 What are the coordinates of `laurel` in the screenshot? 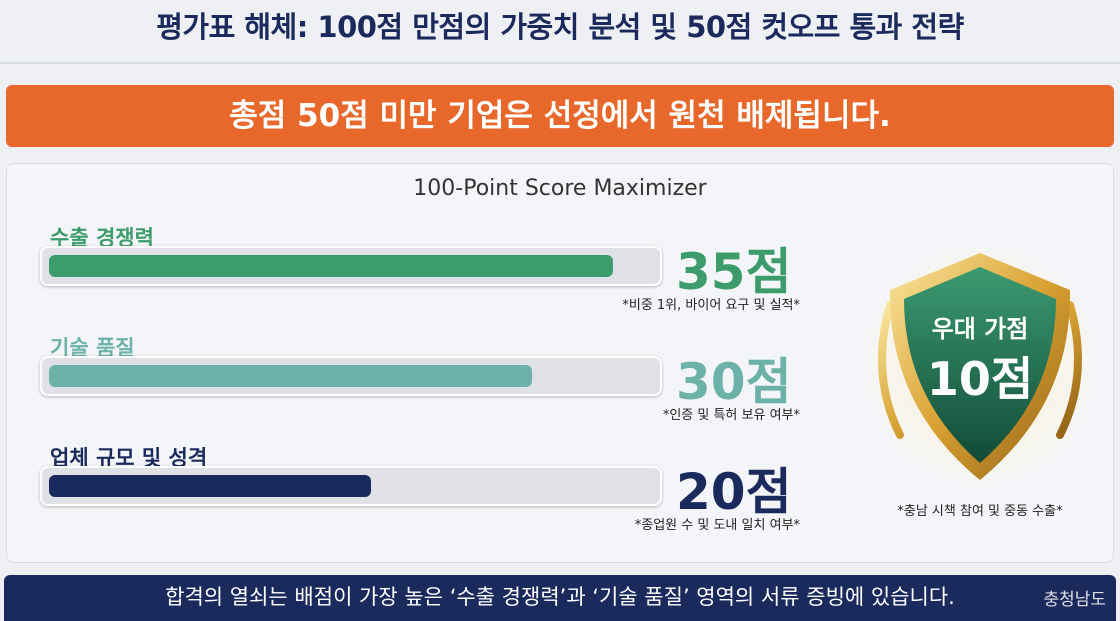 It's located at (980, 370).